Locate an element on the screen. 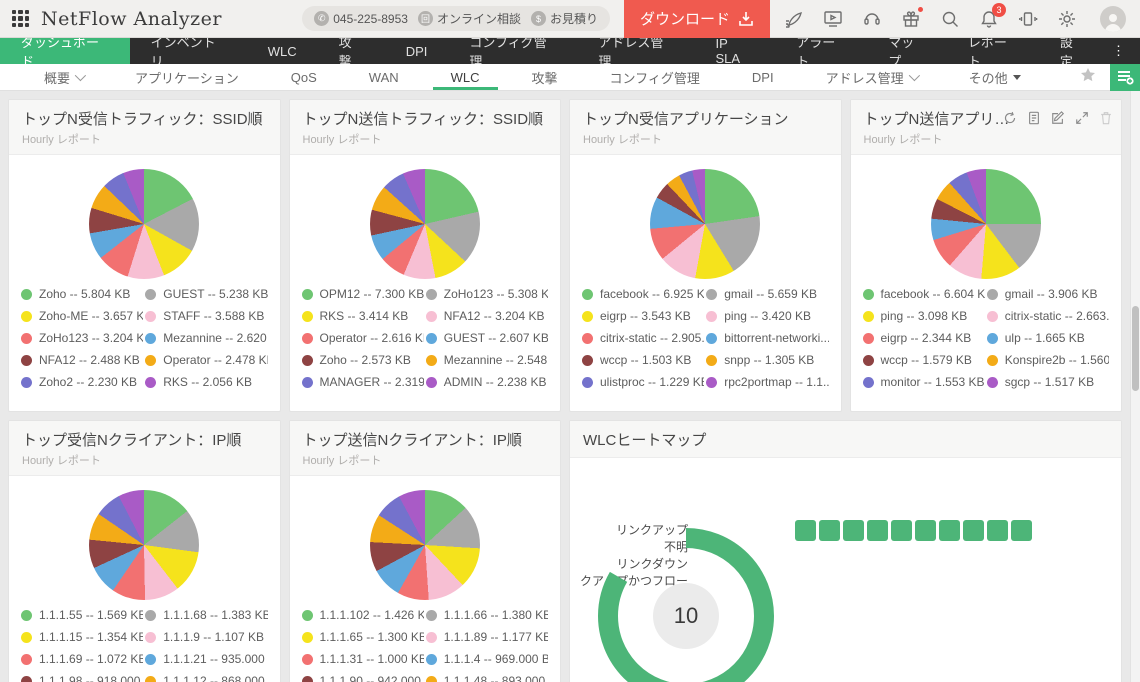 The height and width of the screenshot is (682, 1140). nav-item-wlc: WLC is located at coordinates (282, 51).